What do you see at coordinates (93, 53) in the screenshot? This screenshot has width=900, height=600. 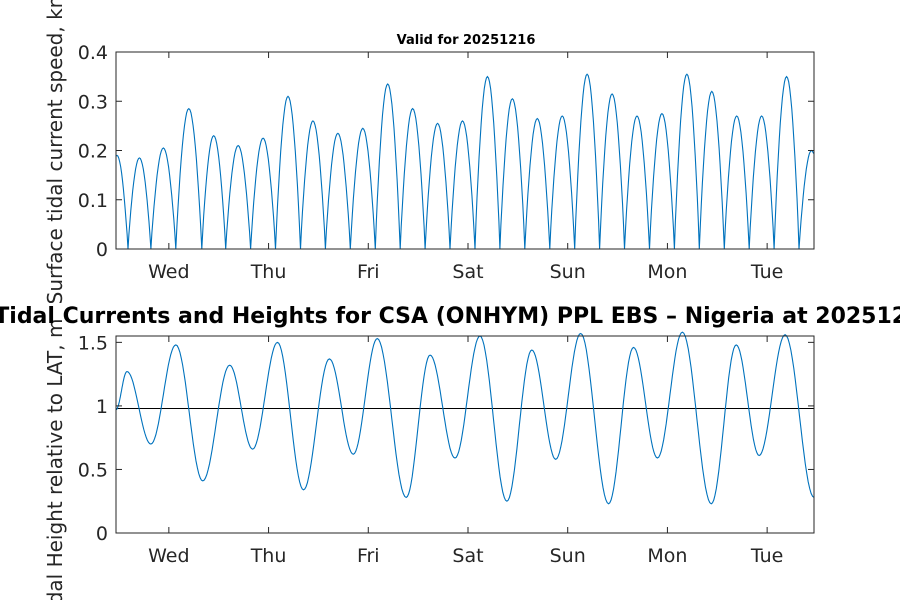 I see `y-tick-label: 0.4` at bounding box center [93, 53].